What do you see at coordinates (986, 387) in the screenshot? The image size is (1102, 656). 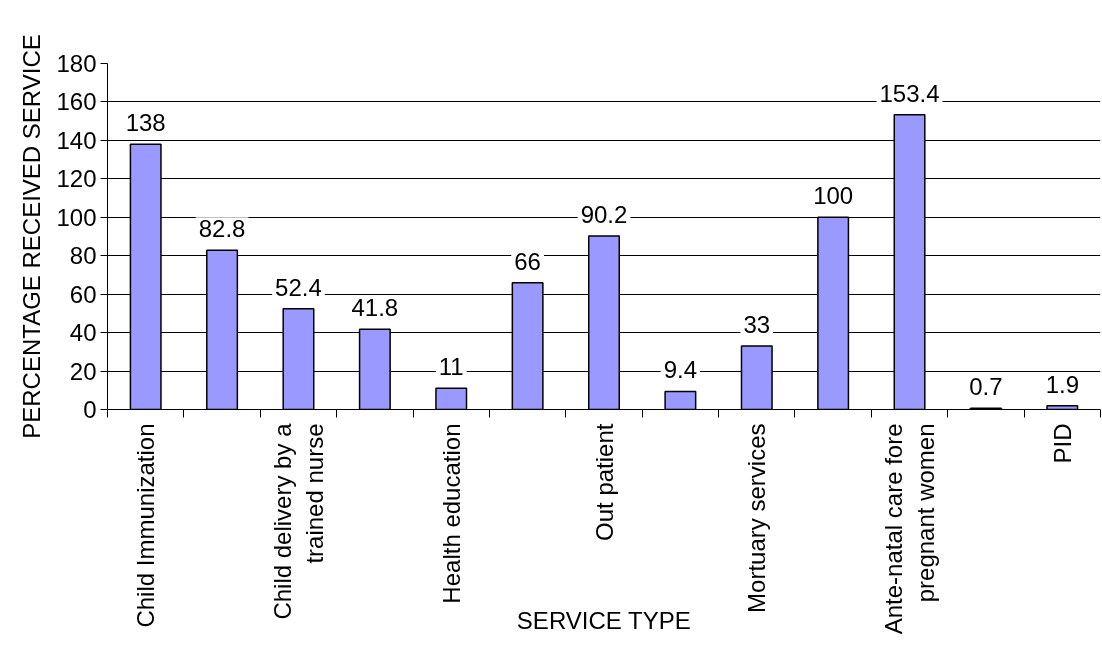 I see `data-label: 0.7` at bounding box center [986, 387].